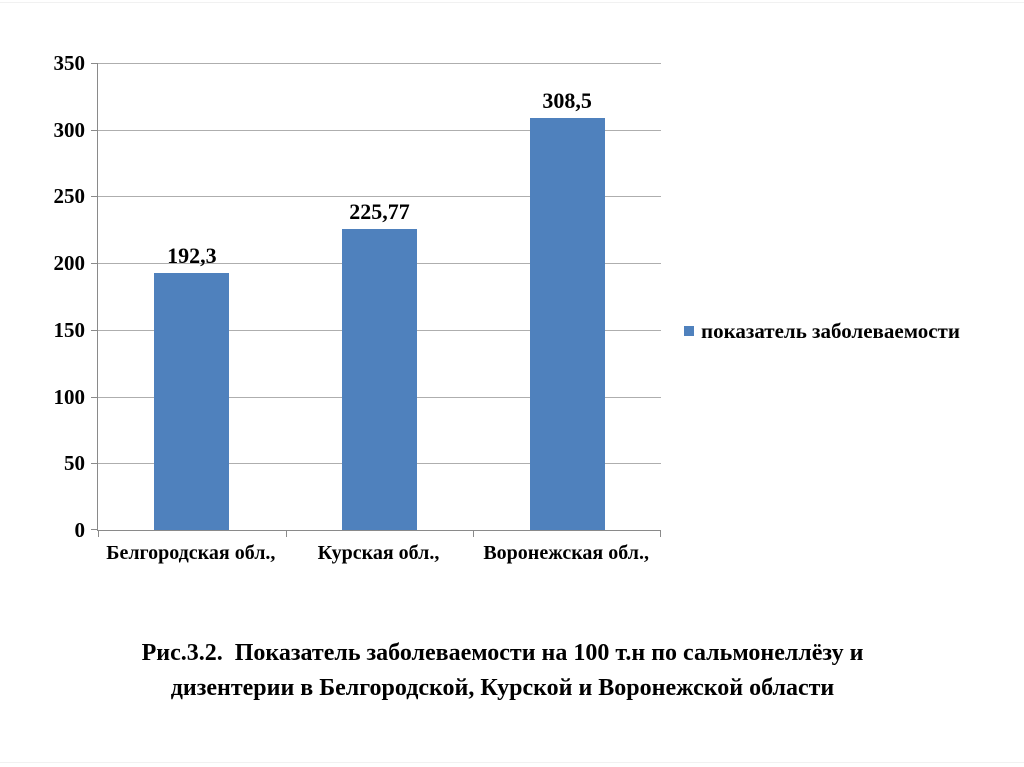 The height and width of the screenshot is (767, 1024). I want to click on slide-top-border, so click(512, 2).